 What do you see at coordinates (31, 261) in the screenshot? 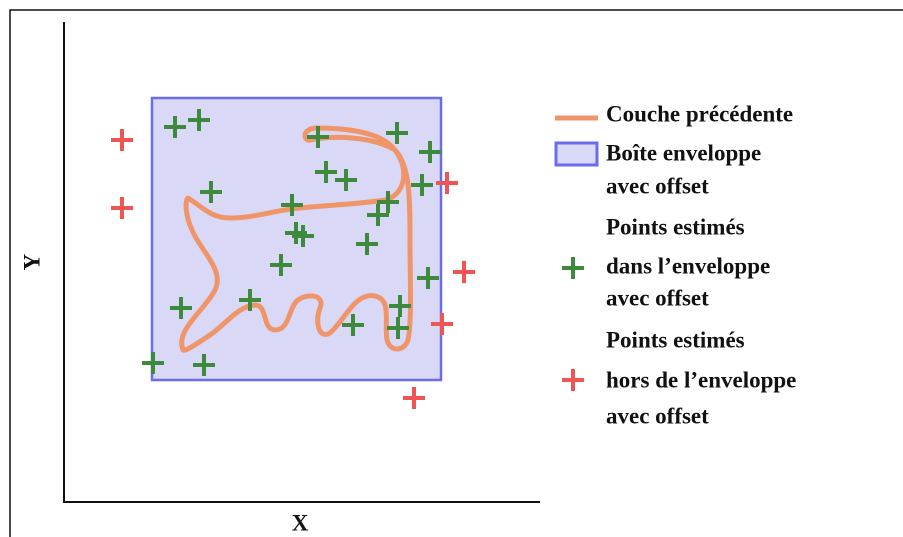
I see `y-axis-label: Y` at bounding box center [31, 261].